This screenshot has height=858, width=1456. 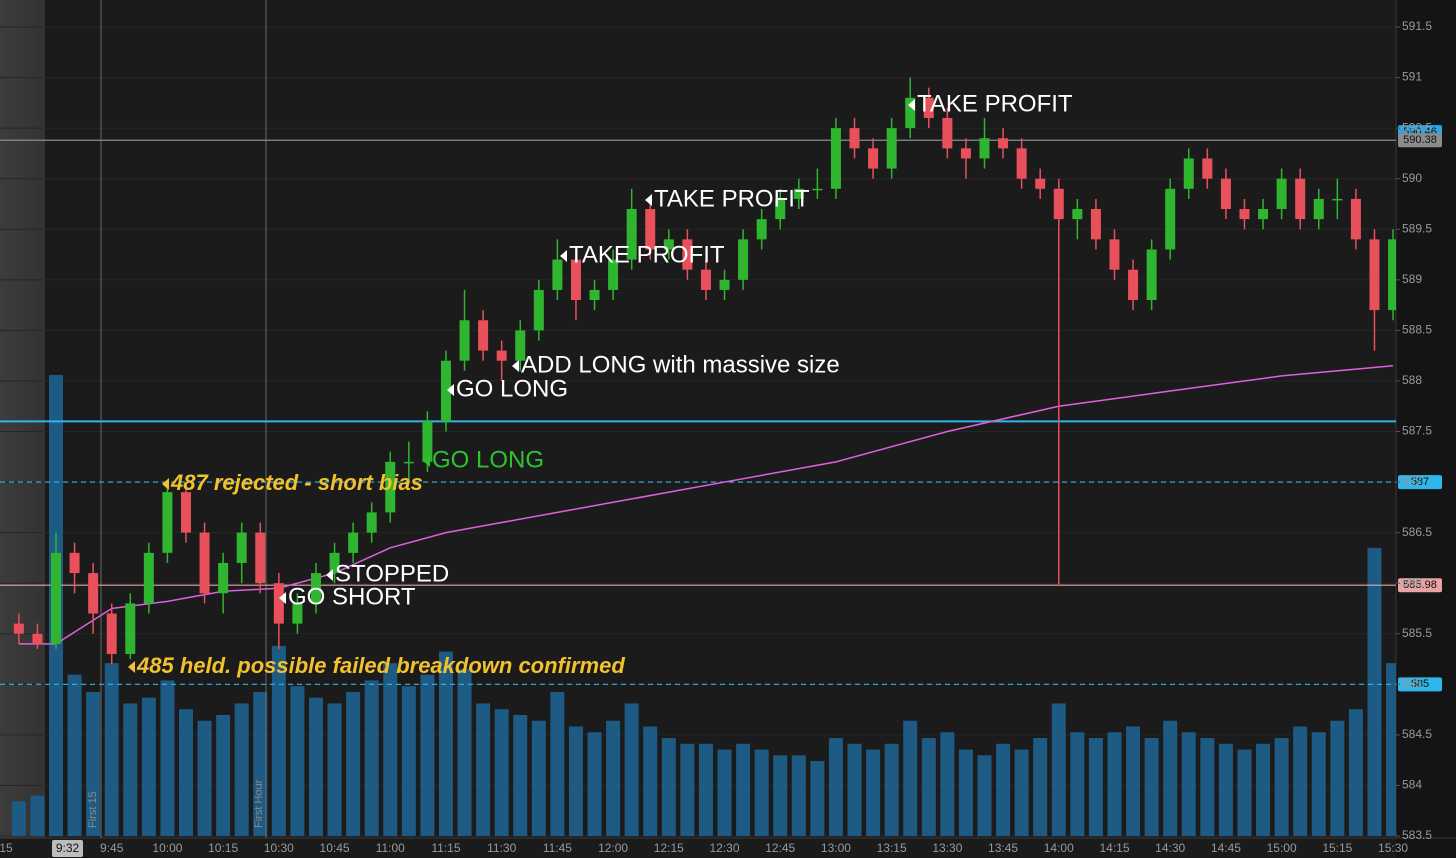 I want to click on x-tick-label: 10:30, so click(x=279, y=848).